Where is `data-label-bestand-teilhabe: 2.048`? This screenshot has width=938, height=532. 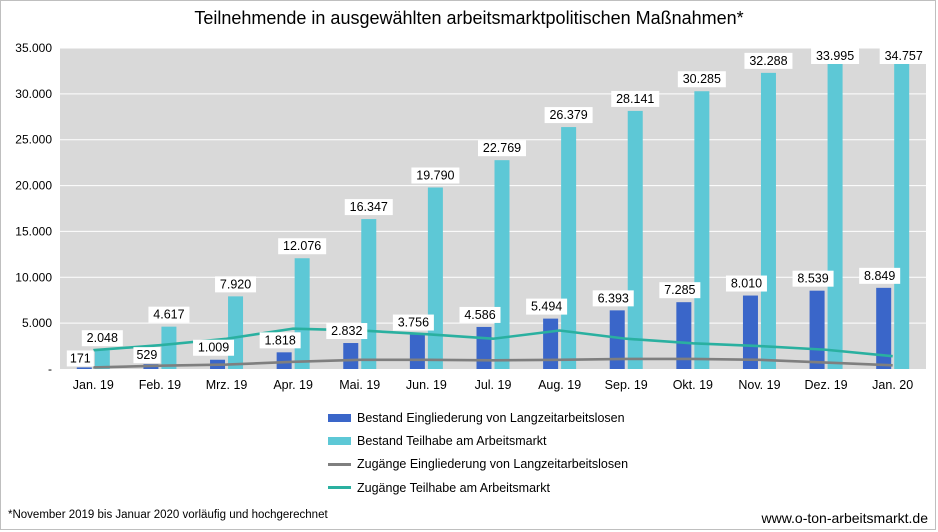
data-label-bestand-teilhabe: 2.048 is located at coordinates (102, 338).